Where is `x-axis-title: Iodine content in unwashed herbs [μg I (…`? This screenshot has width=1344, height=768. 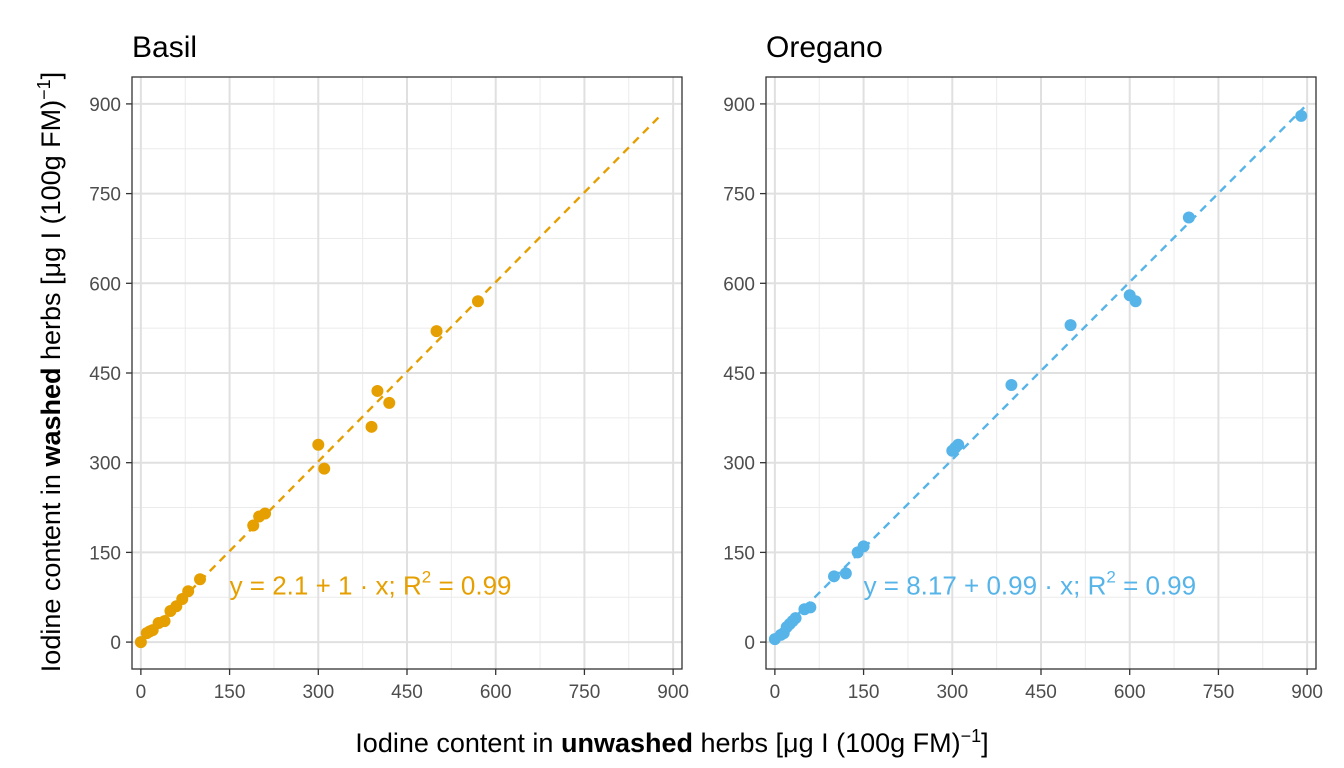 x-axis-title: Iodine content in unwashed herbs [μg I (… is located at coordinates (671, 742).